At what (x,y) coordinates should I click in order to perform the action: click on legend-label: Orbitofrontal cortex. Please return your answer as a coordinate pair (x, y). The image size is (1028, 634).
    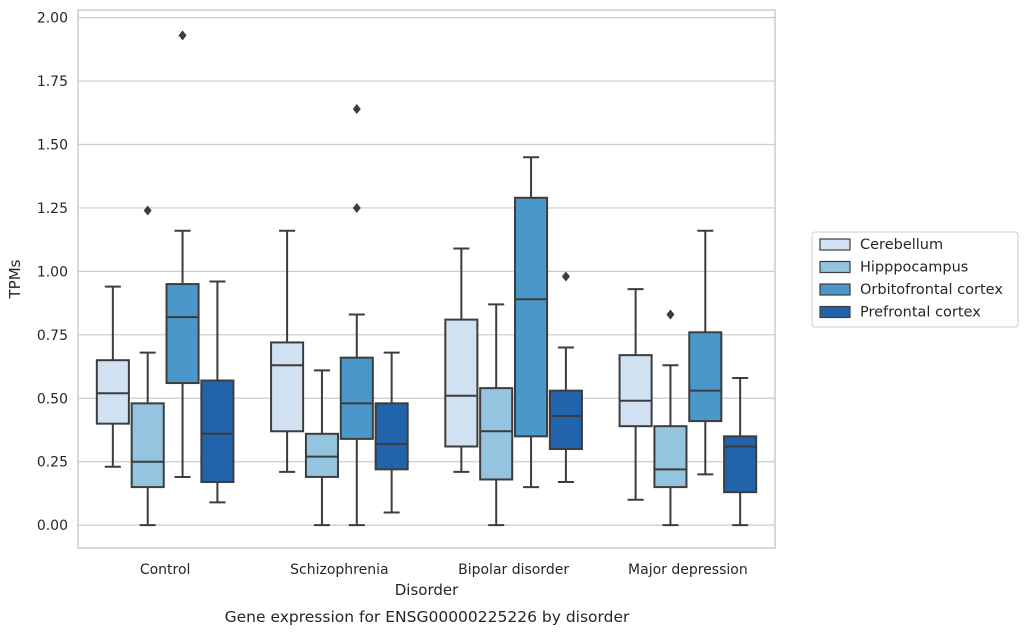
    Looking at the image, I should click on (931, 290).